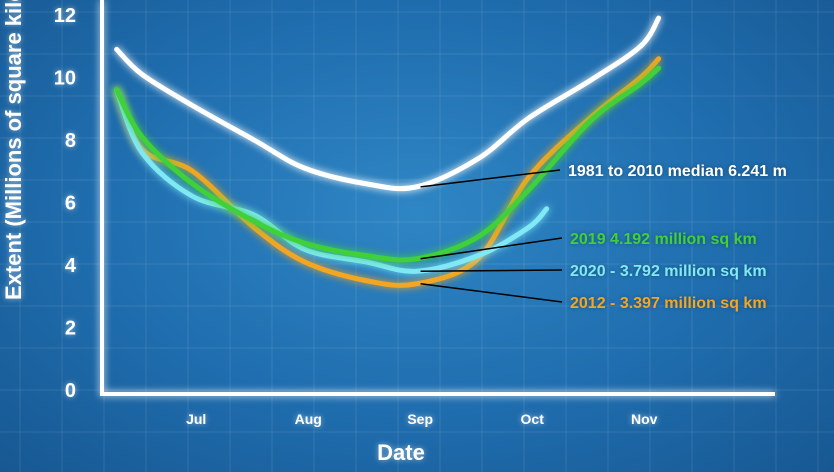 The width and height of the screenshot is (834, 472). I want to click on x-tick-label: Aug, so click(308, 419).